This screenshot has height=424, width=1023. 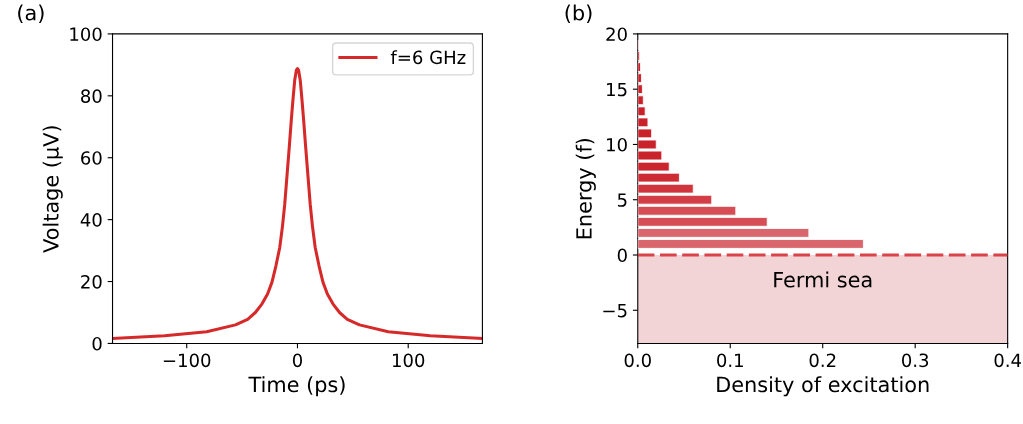 I want to click on x-tick-label: −100, so click(x=187, y=360).